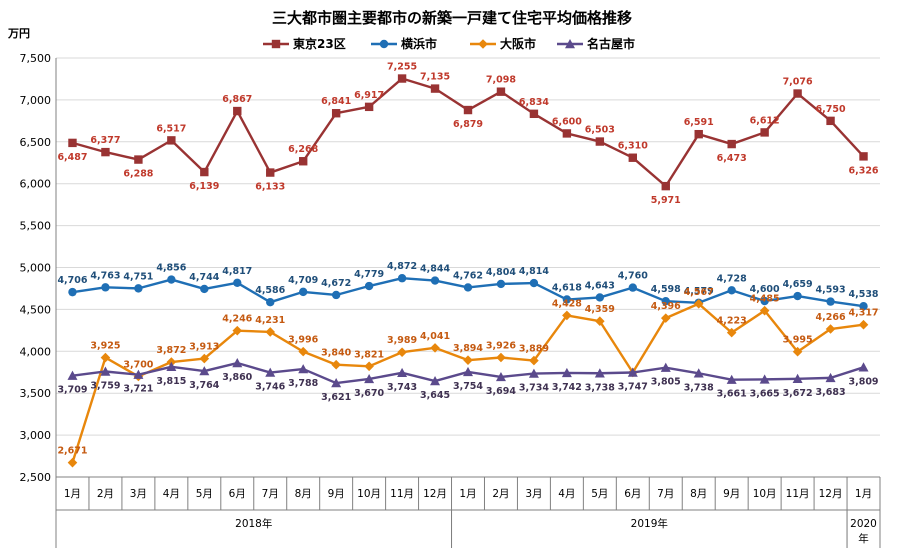 The height and width of the screenshot is (553, 898). Describe the element at coordinates (732, 394) in the screenshot. I see `data-label: 3,661` at that location.